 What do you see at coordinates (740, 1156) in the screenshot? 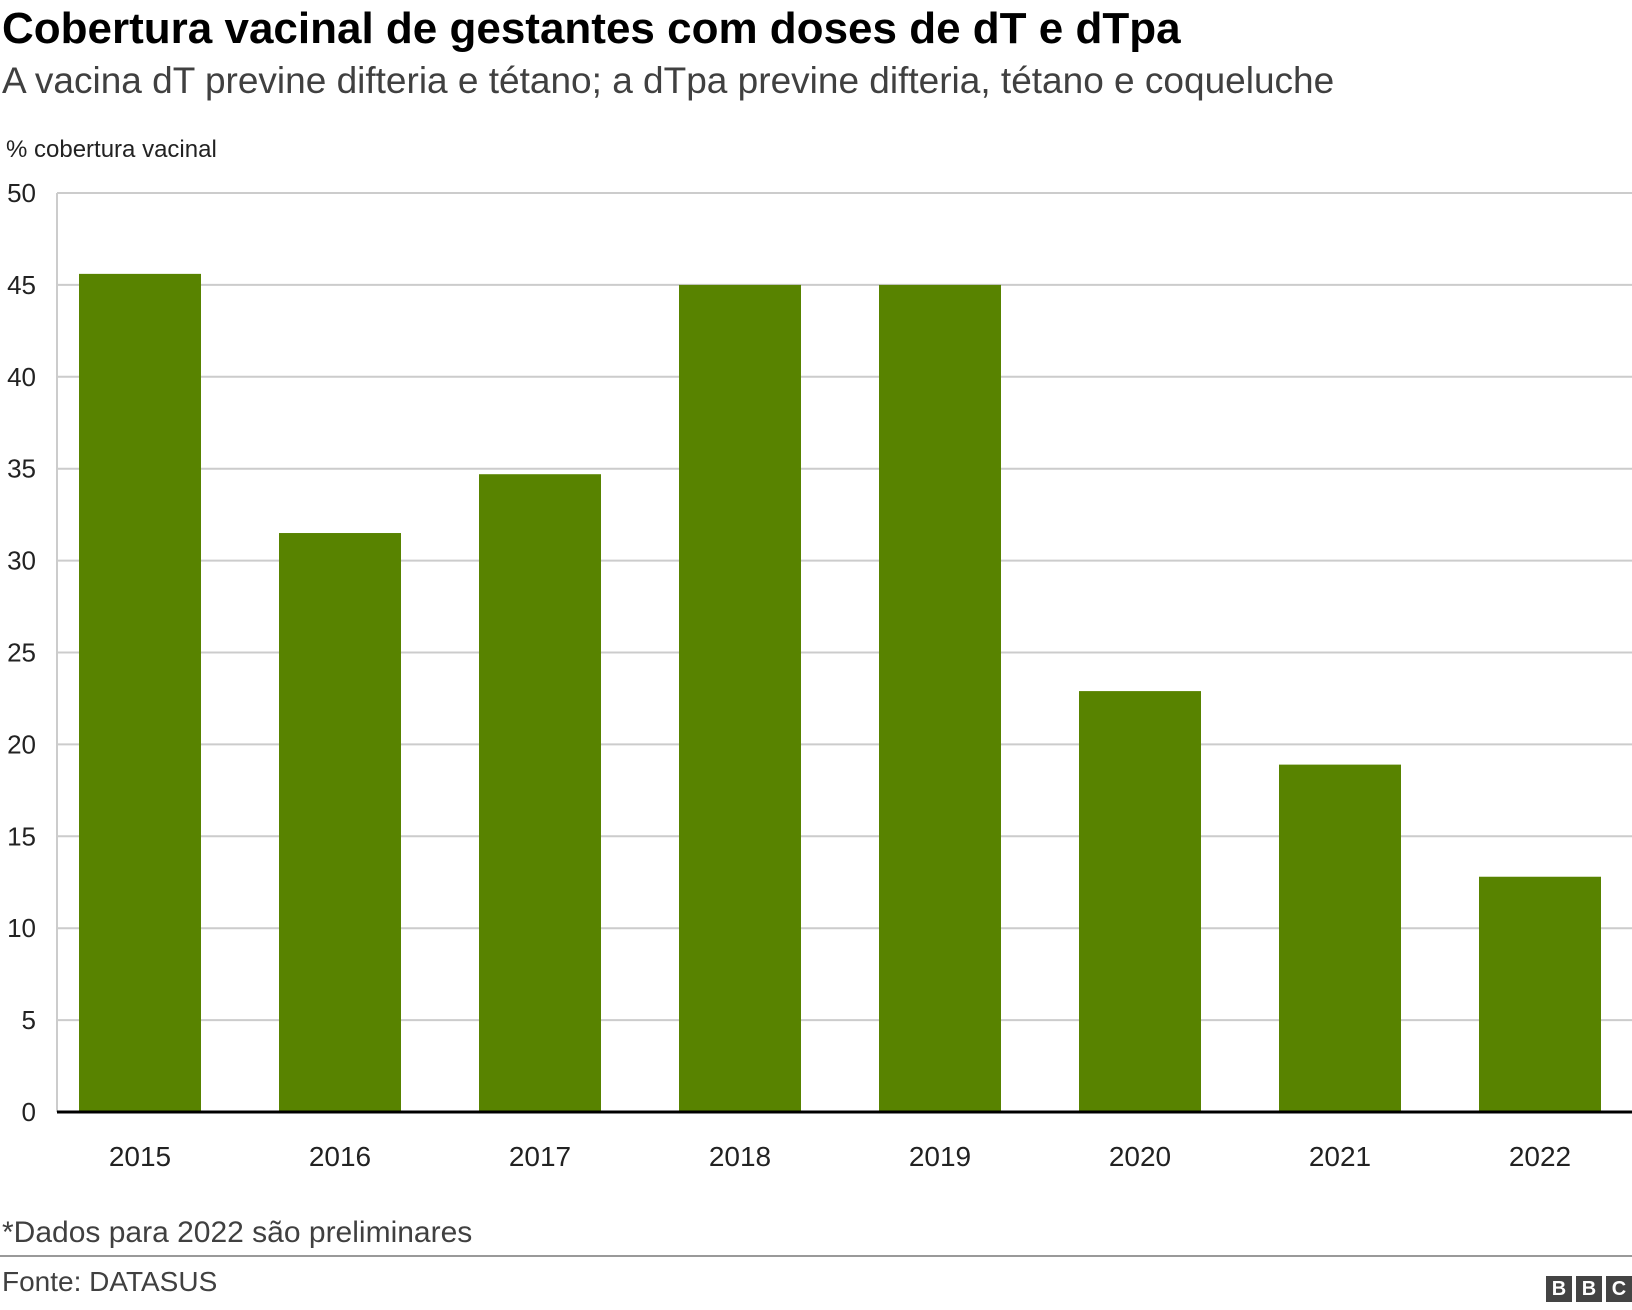
I see `x-tick-label: 2018` at bounding box center [740, 1156].